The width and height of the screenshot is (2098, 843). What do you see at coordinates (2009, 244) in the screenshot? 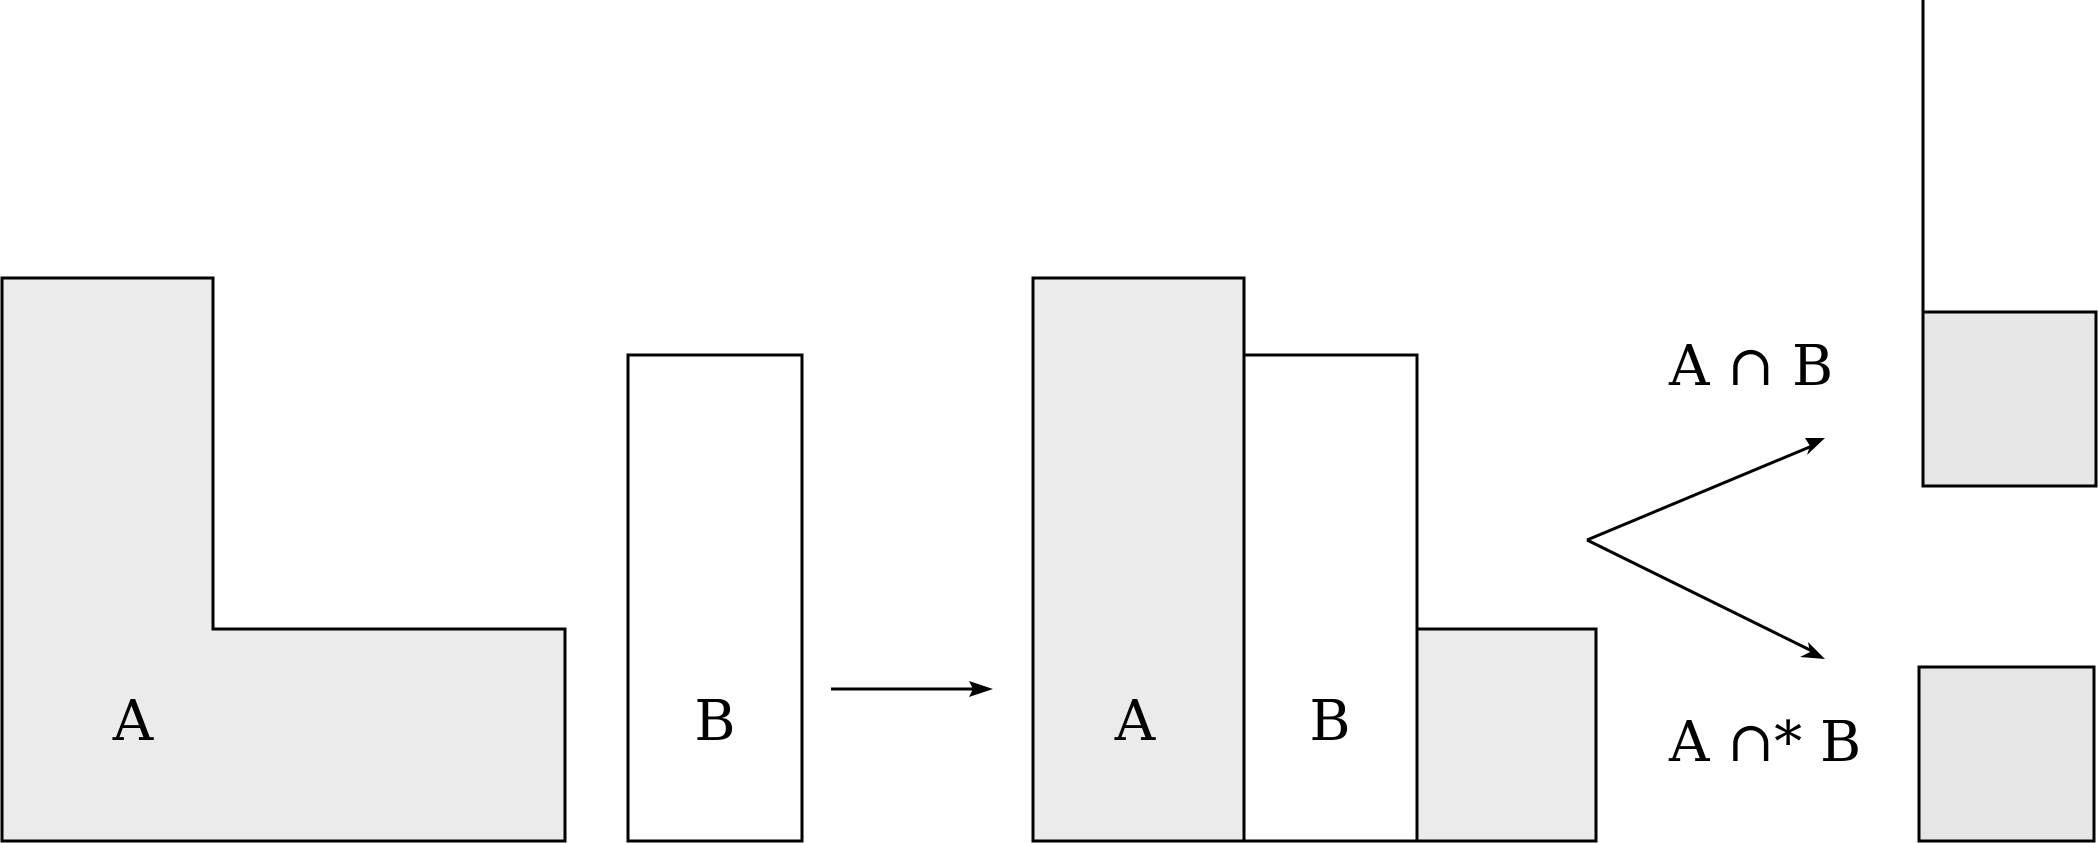
I see `intersection-result` at bounding box center [2009, 244].